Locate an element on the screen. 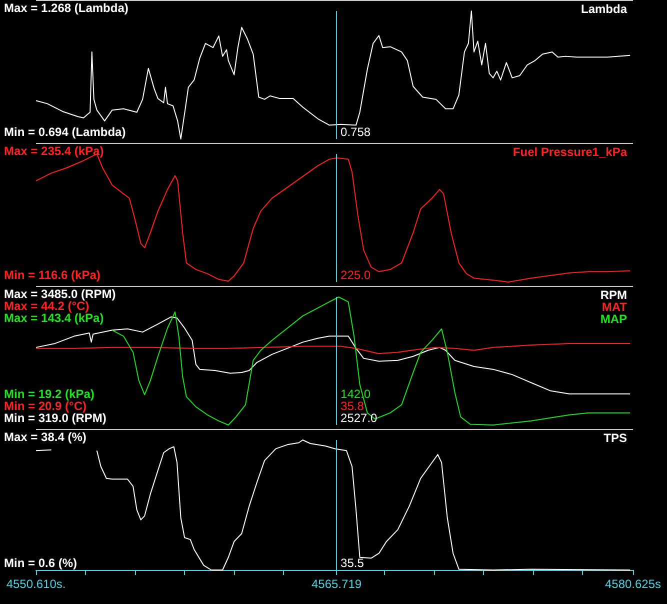 This screenshot has height=604, width=667. annotation: Min = 0.6 (%) is located at coordinates (41, 563).